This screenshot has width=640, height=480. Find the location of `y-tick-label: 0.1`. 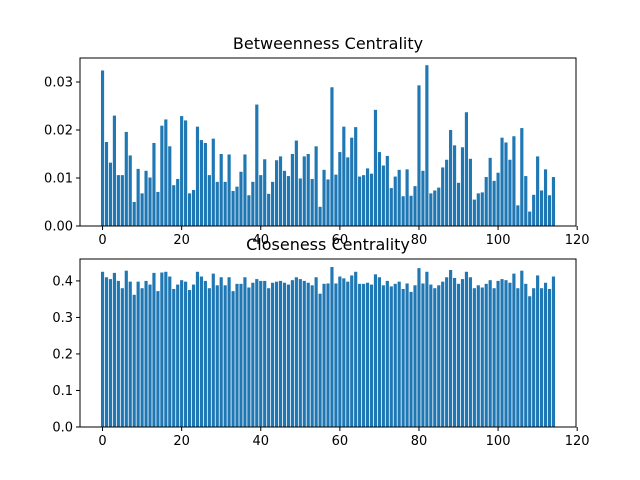

y-tick-label: 0.1 is located at coordinates (62, 391).